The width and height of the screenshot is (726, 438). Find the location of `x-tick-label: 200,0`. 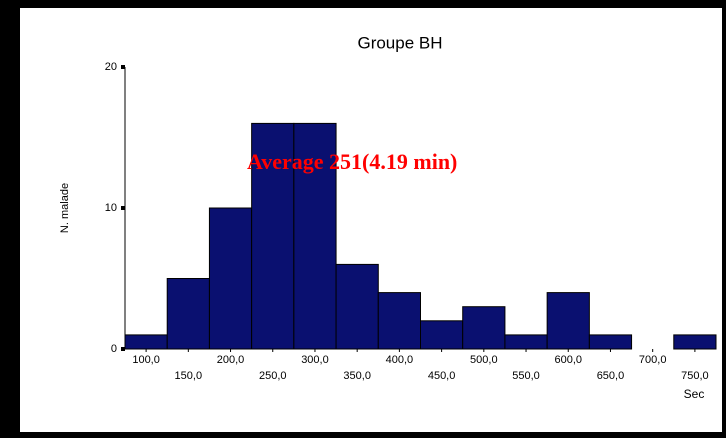

x-tick-label: 200,0 is located at coordinates (231, 360).